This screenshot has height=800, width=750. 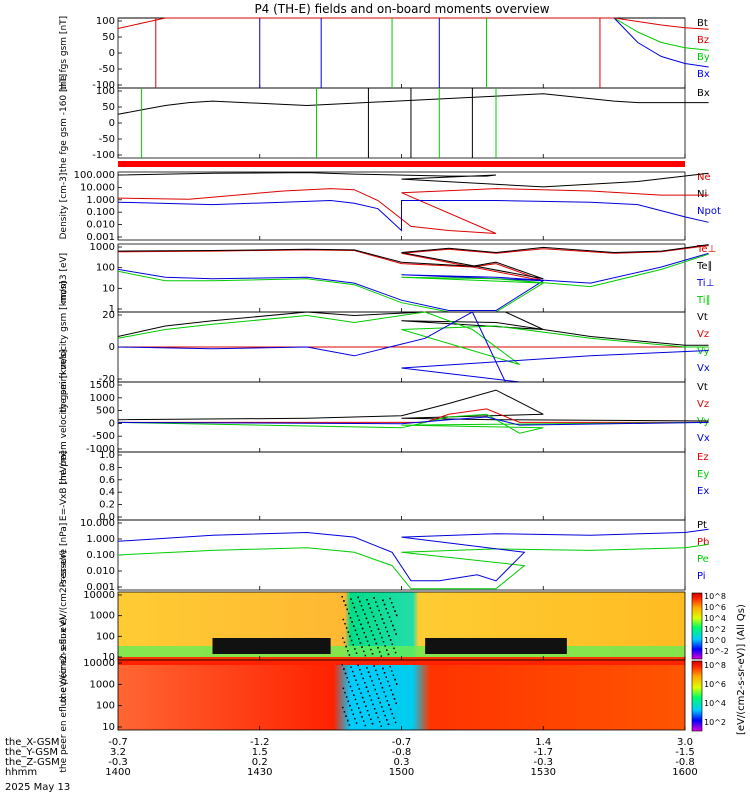 What do you see at coordinates (100, 449) in the screenshot?
I see `y-tick-label: -1000` at bounding box center [100, 449].